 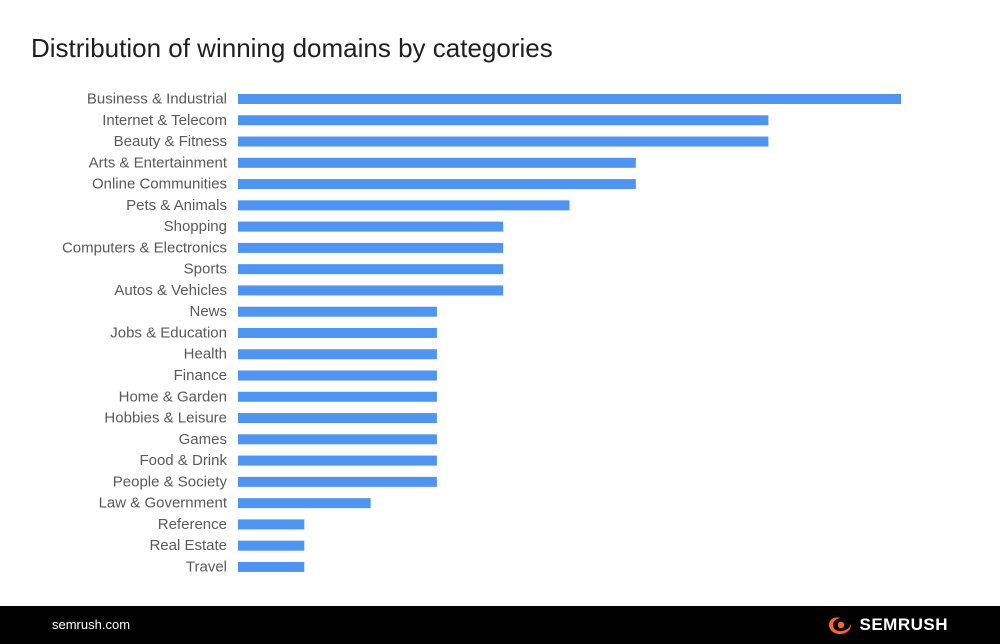 What do you see at coordinates (903, 624) in the screenshot?
I see `brand-name: SEMRUSH` at bounding box center [903, 624].